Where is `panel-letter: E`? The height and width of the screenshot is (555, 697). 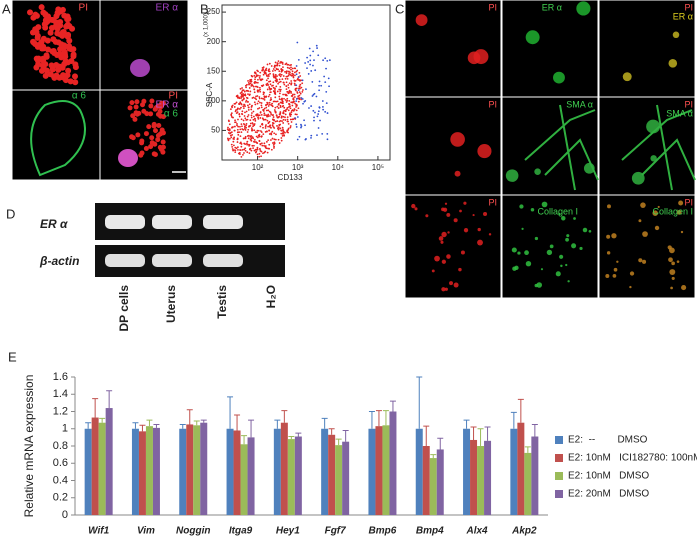 panel-letter: E is located at coordinates (12, 356).